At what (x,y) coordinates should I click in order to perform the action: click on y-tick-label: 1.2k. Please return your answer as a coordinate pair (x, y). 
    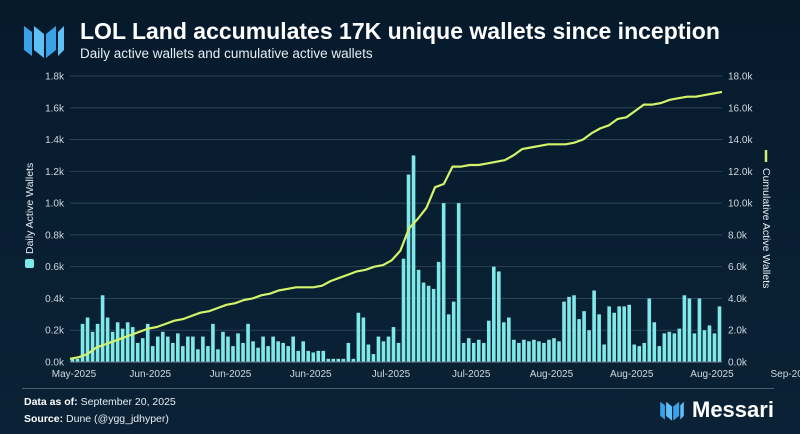
    Looking at the image, I should click on (55, 172).